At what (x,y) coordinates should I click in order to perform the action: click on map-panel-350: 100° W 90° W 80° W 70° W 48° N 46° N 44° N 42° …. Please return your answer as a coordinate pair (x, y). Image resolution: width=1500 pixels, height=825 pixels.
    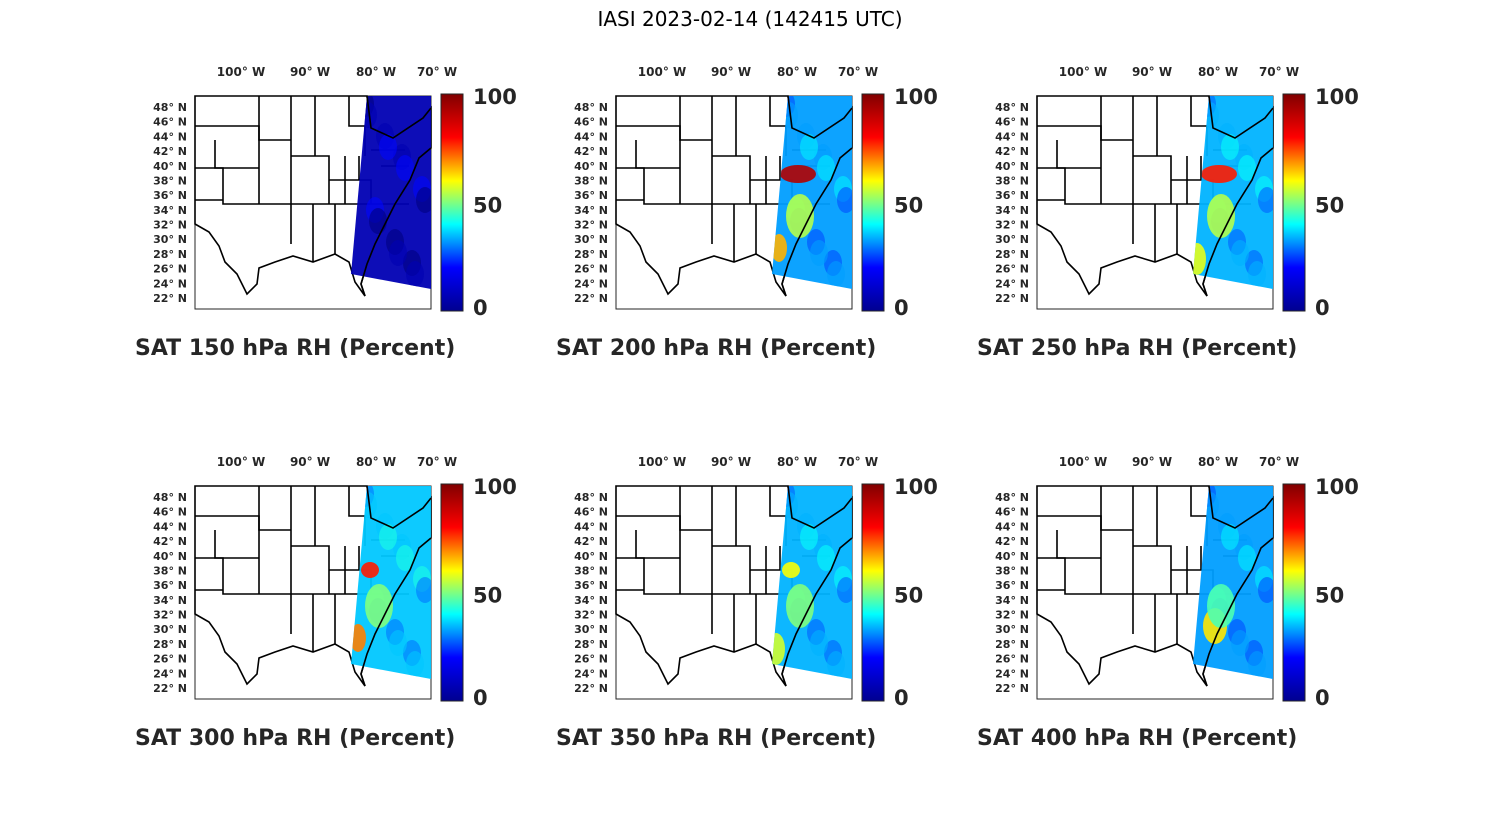
    Looking at the image, I should click on (786, 635).